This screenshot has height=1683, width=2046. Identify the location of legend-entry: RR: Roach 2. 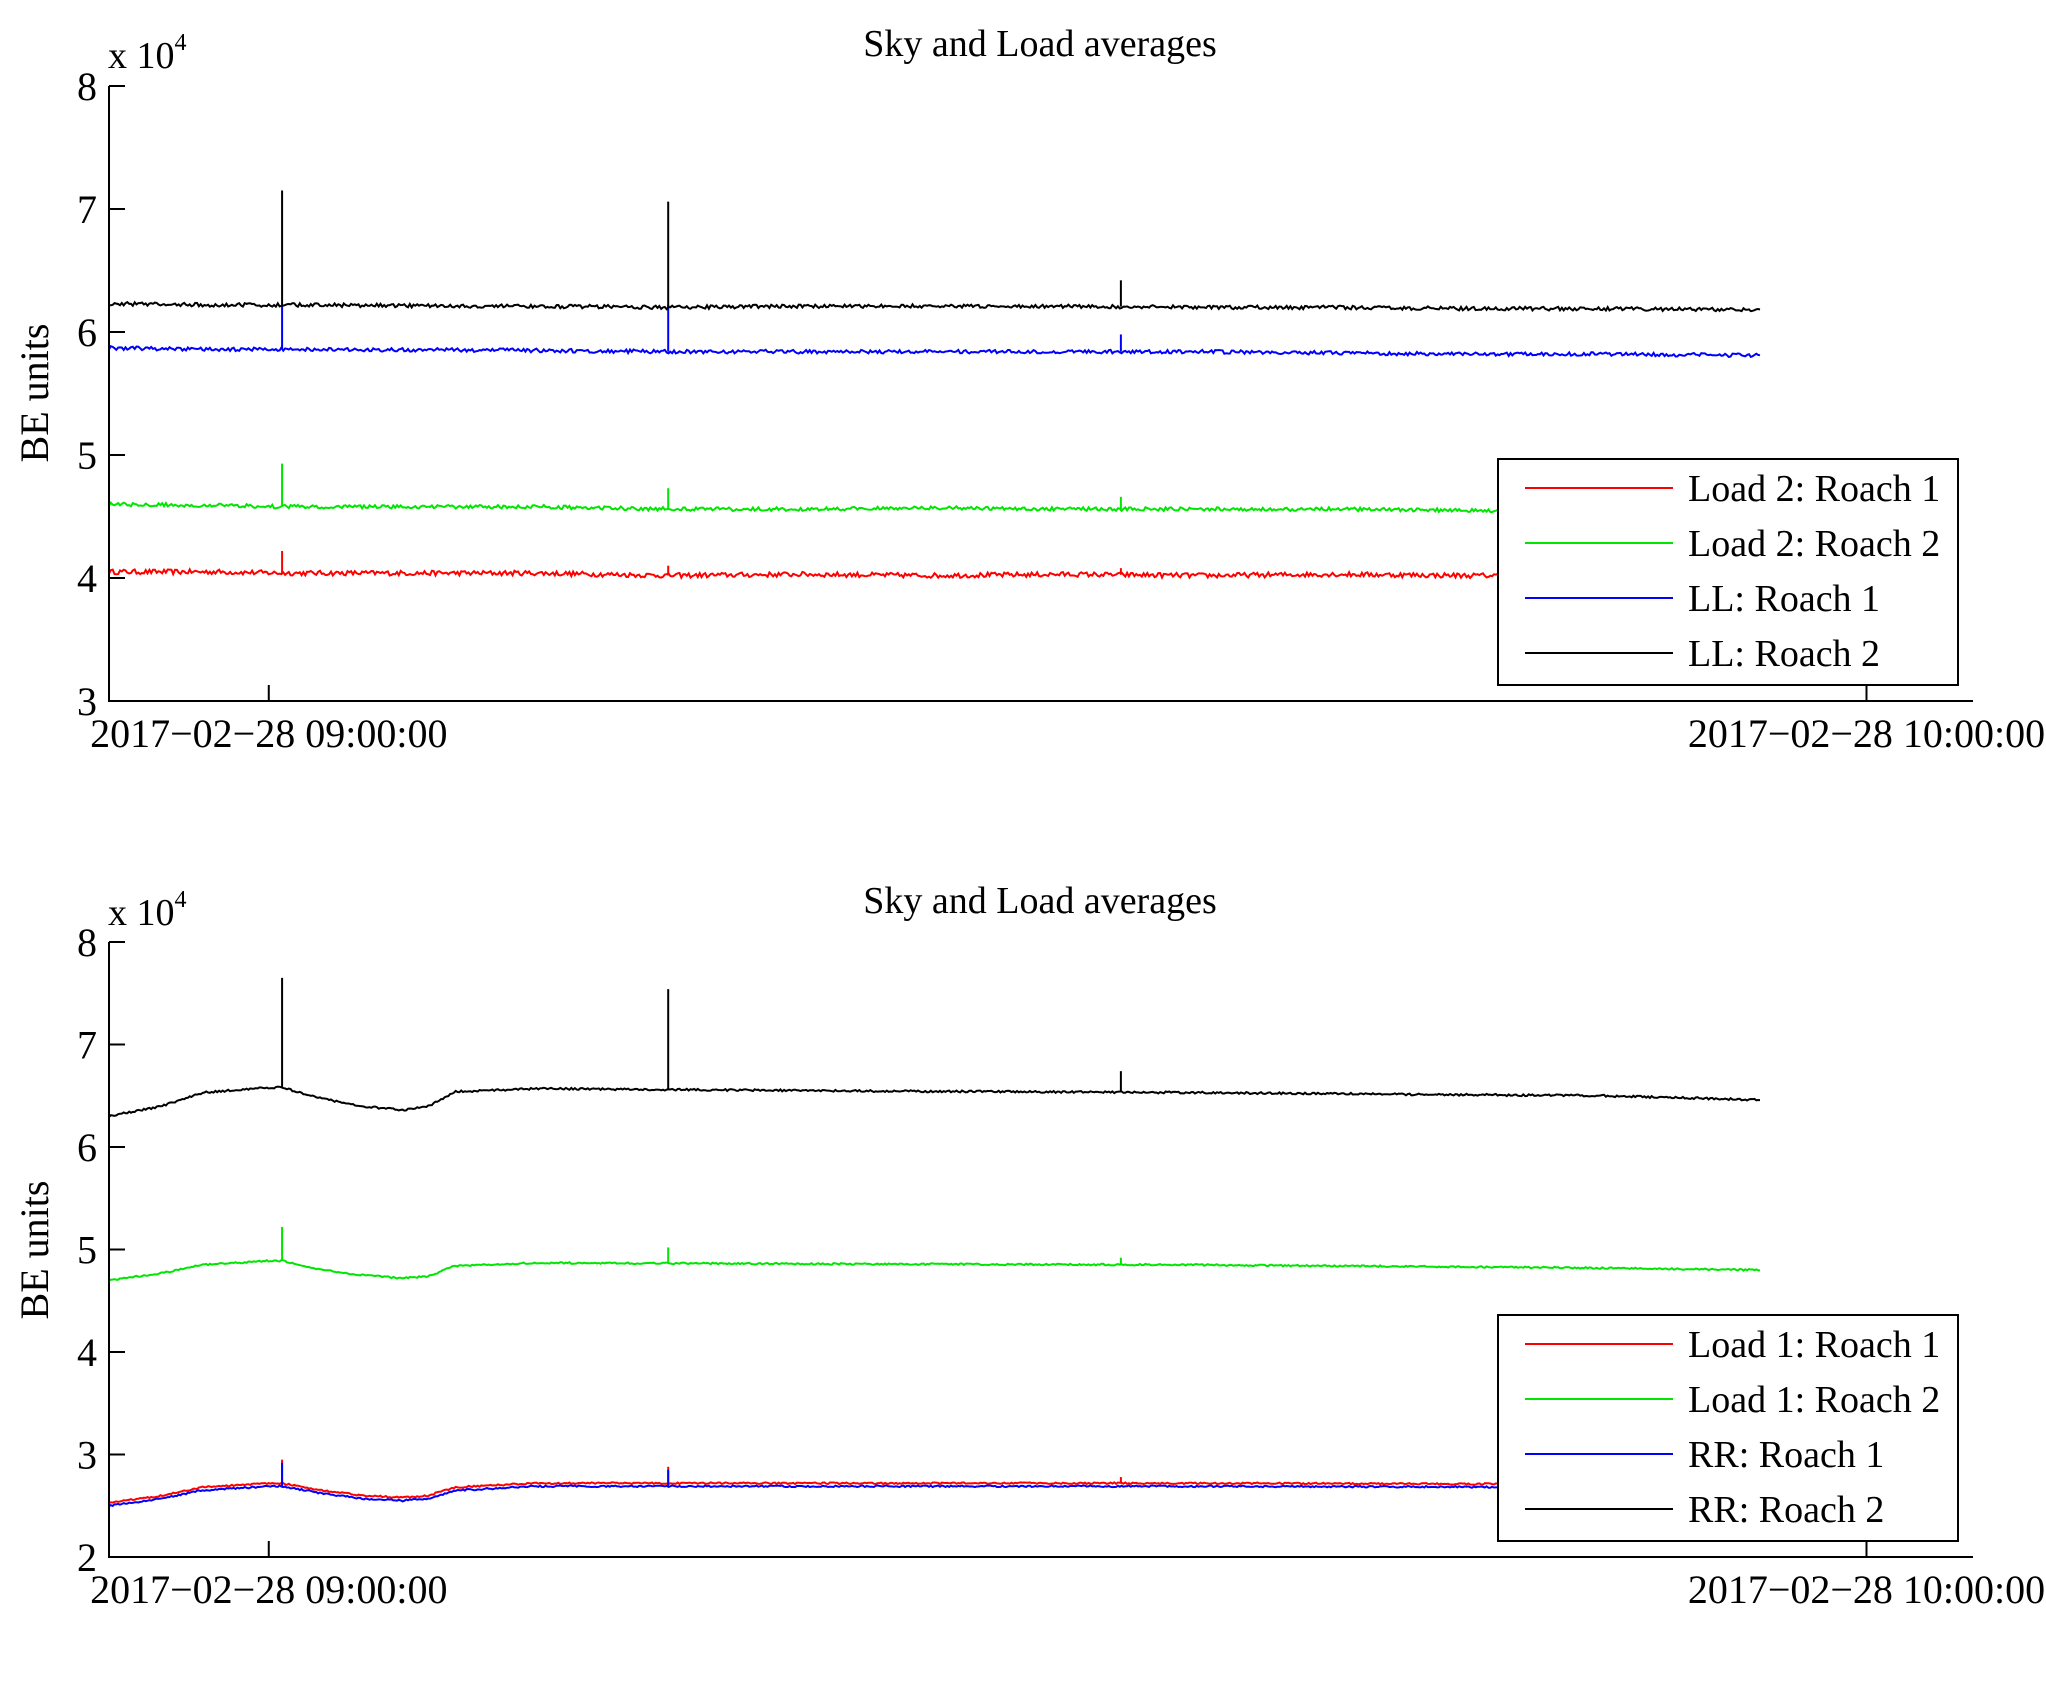
(1786, 1510).